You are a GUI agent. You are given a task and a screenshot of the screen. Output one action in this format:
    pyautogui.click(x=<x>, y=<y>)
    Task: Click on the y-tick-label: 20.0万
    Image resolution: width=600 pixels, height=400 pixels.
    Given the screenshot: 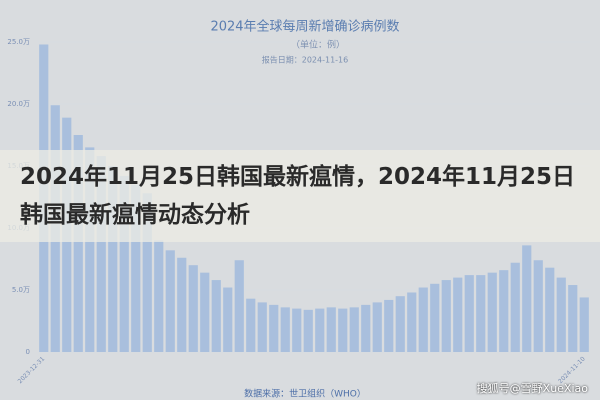 What is the action you would take?
    pyautogui.click(x=18, y=104)
    